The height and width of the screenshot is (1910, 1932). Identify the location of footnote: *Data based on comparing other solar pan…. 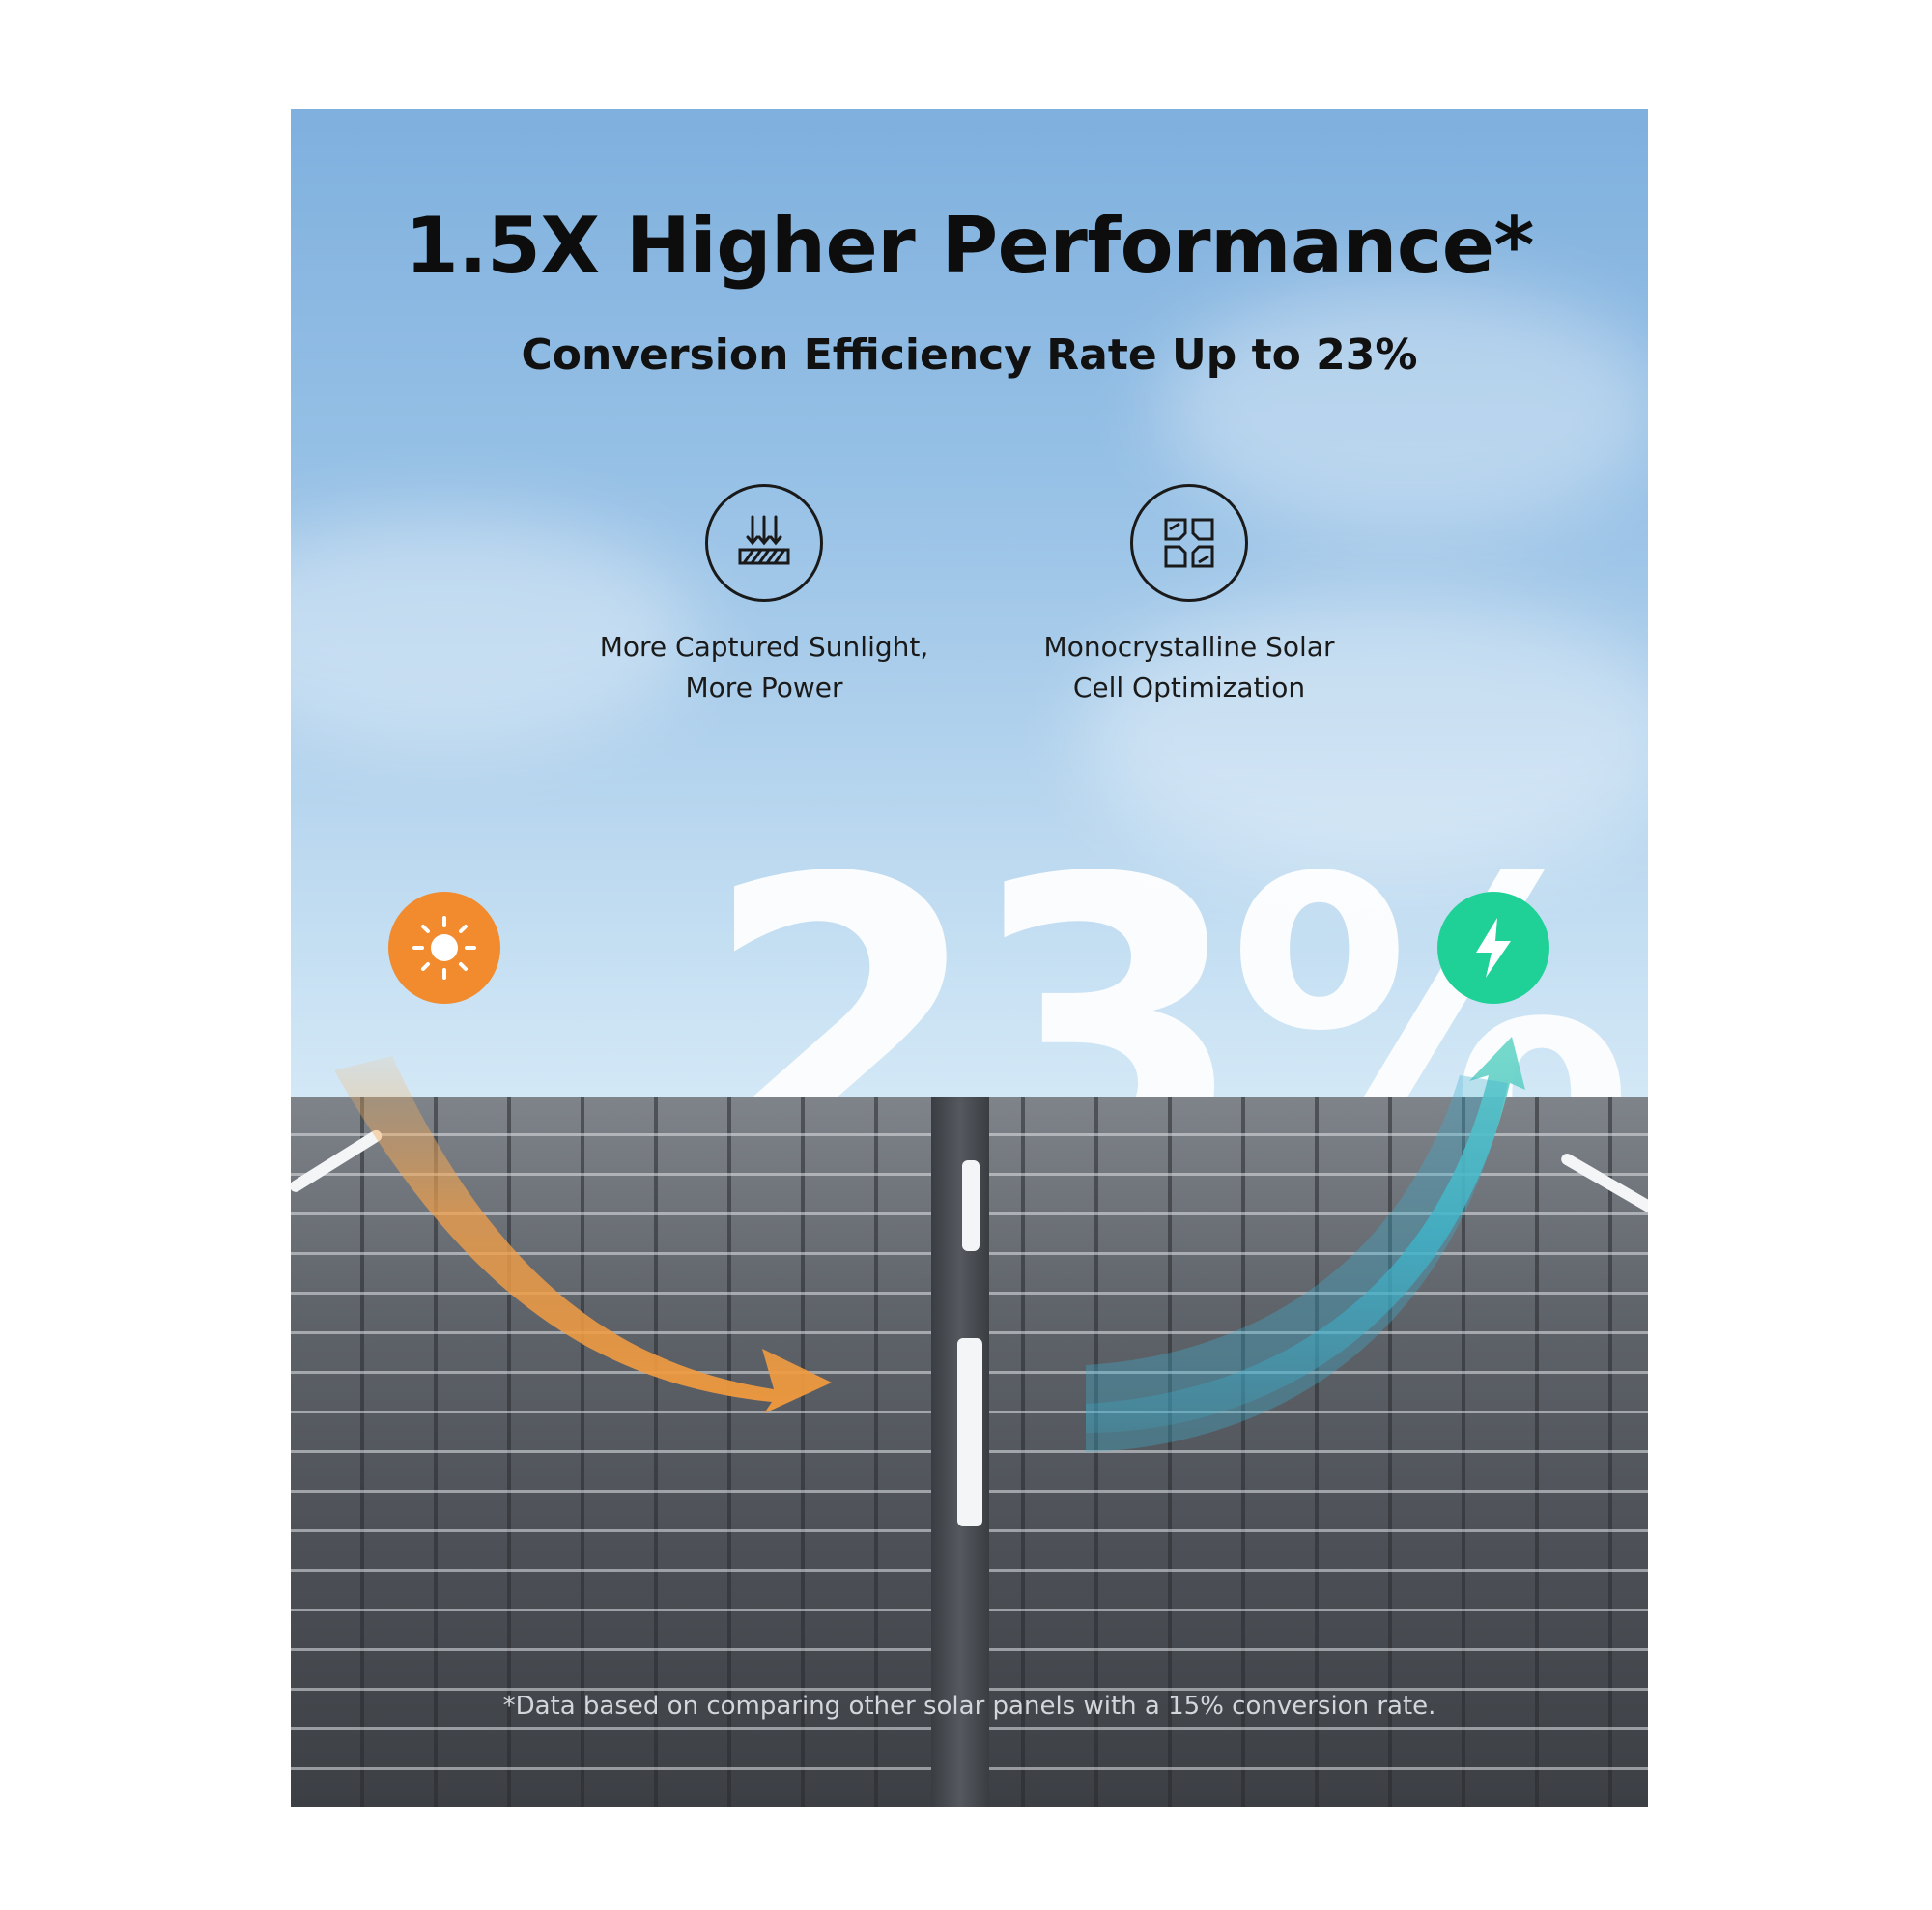
(969, 1707).